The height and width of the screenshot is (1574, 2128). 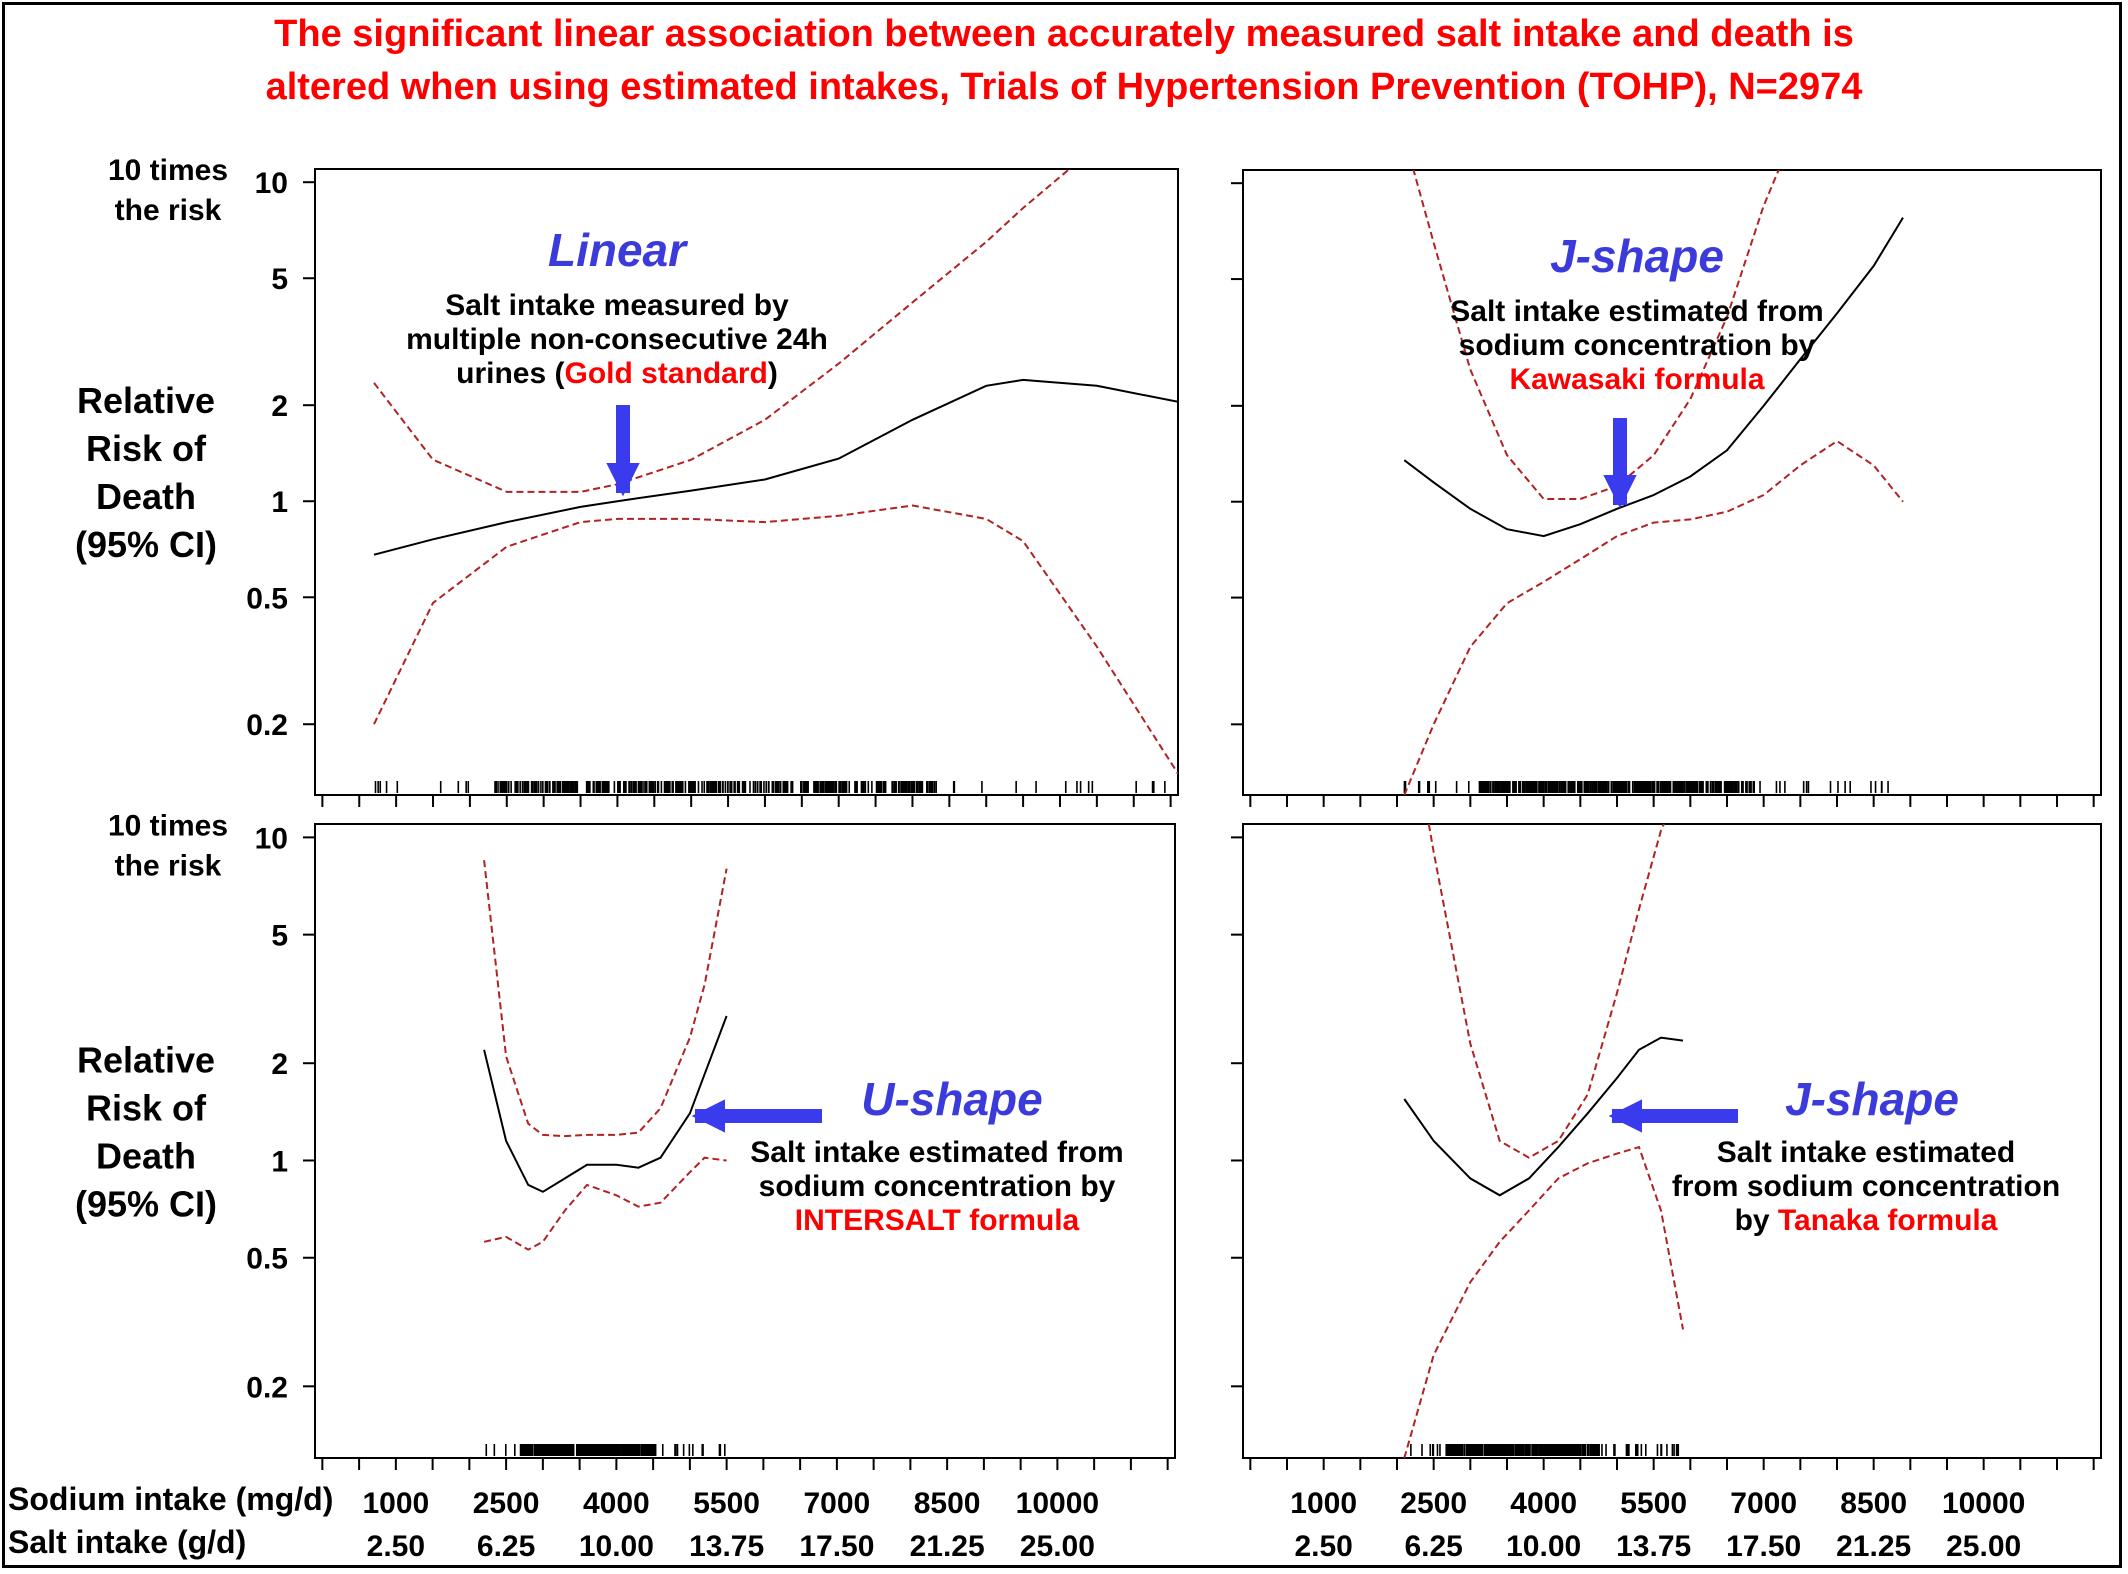 I want to click on annotation-text-line: multiple non-consecutive 24h, so click(x=617, y=339).